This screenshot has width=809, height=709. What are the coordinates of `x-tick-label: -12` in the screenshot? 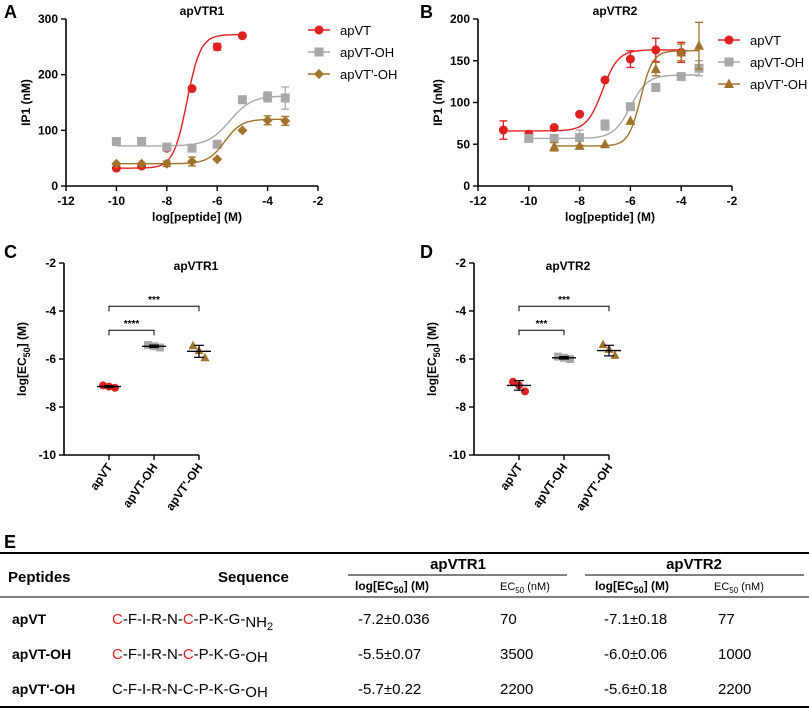 It's located at (66, 201).